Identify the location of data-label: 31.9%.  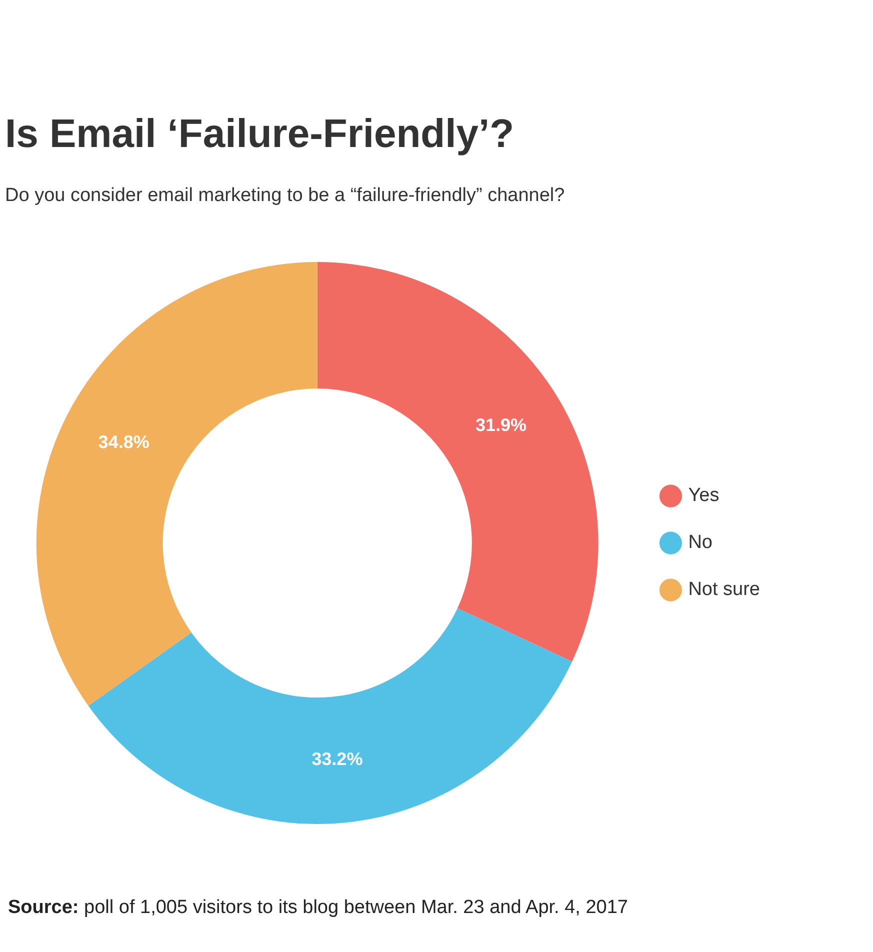
(500, 424).